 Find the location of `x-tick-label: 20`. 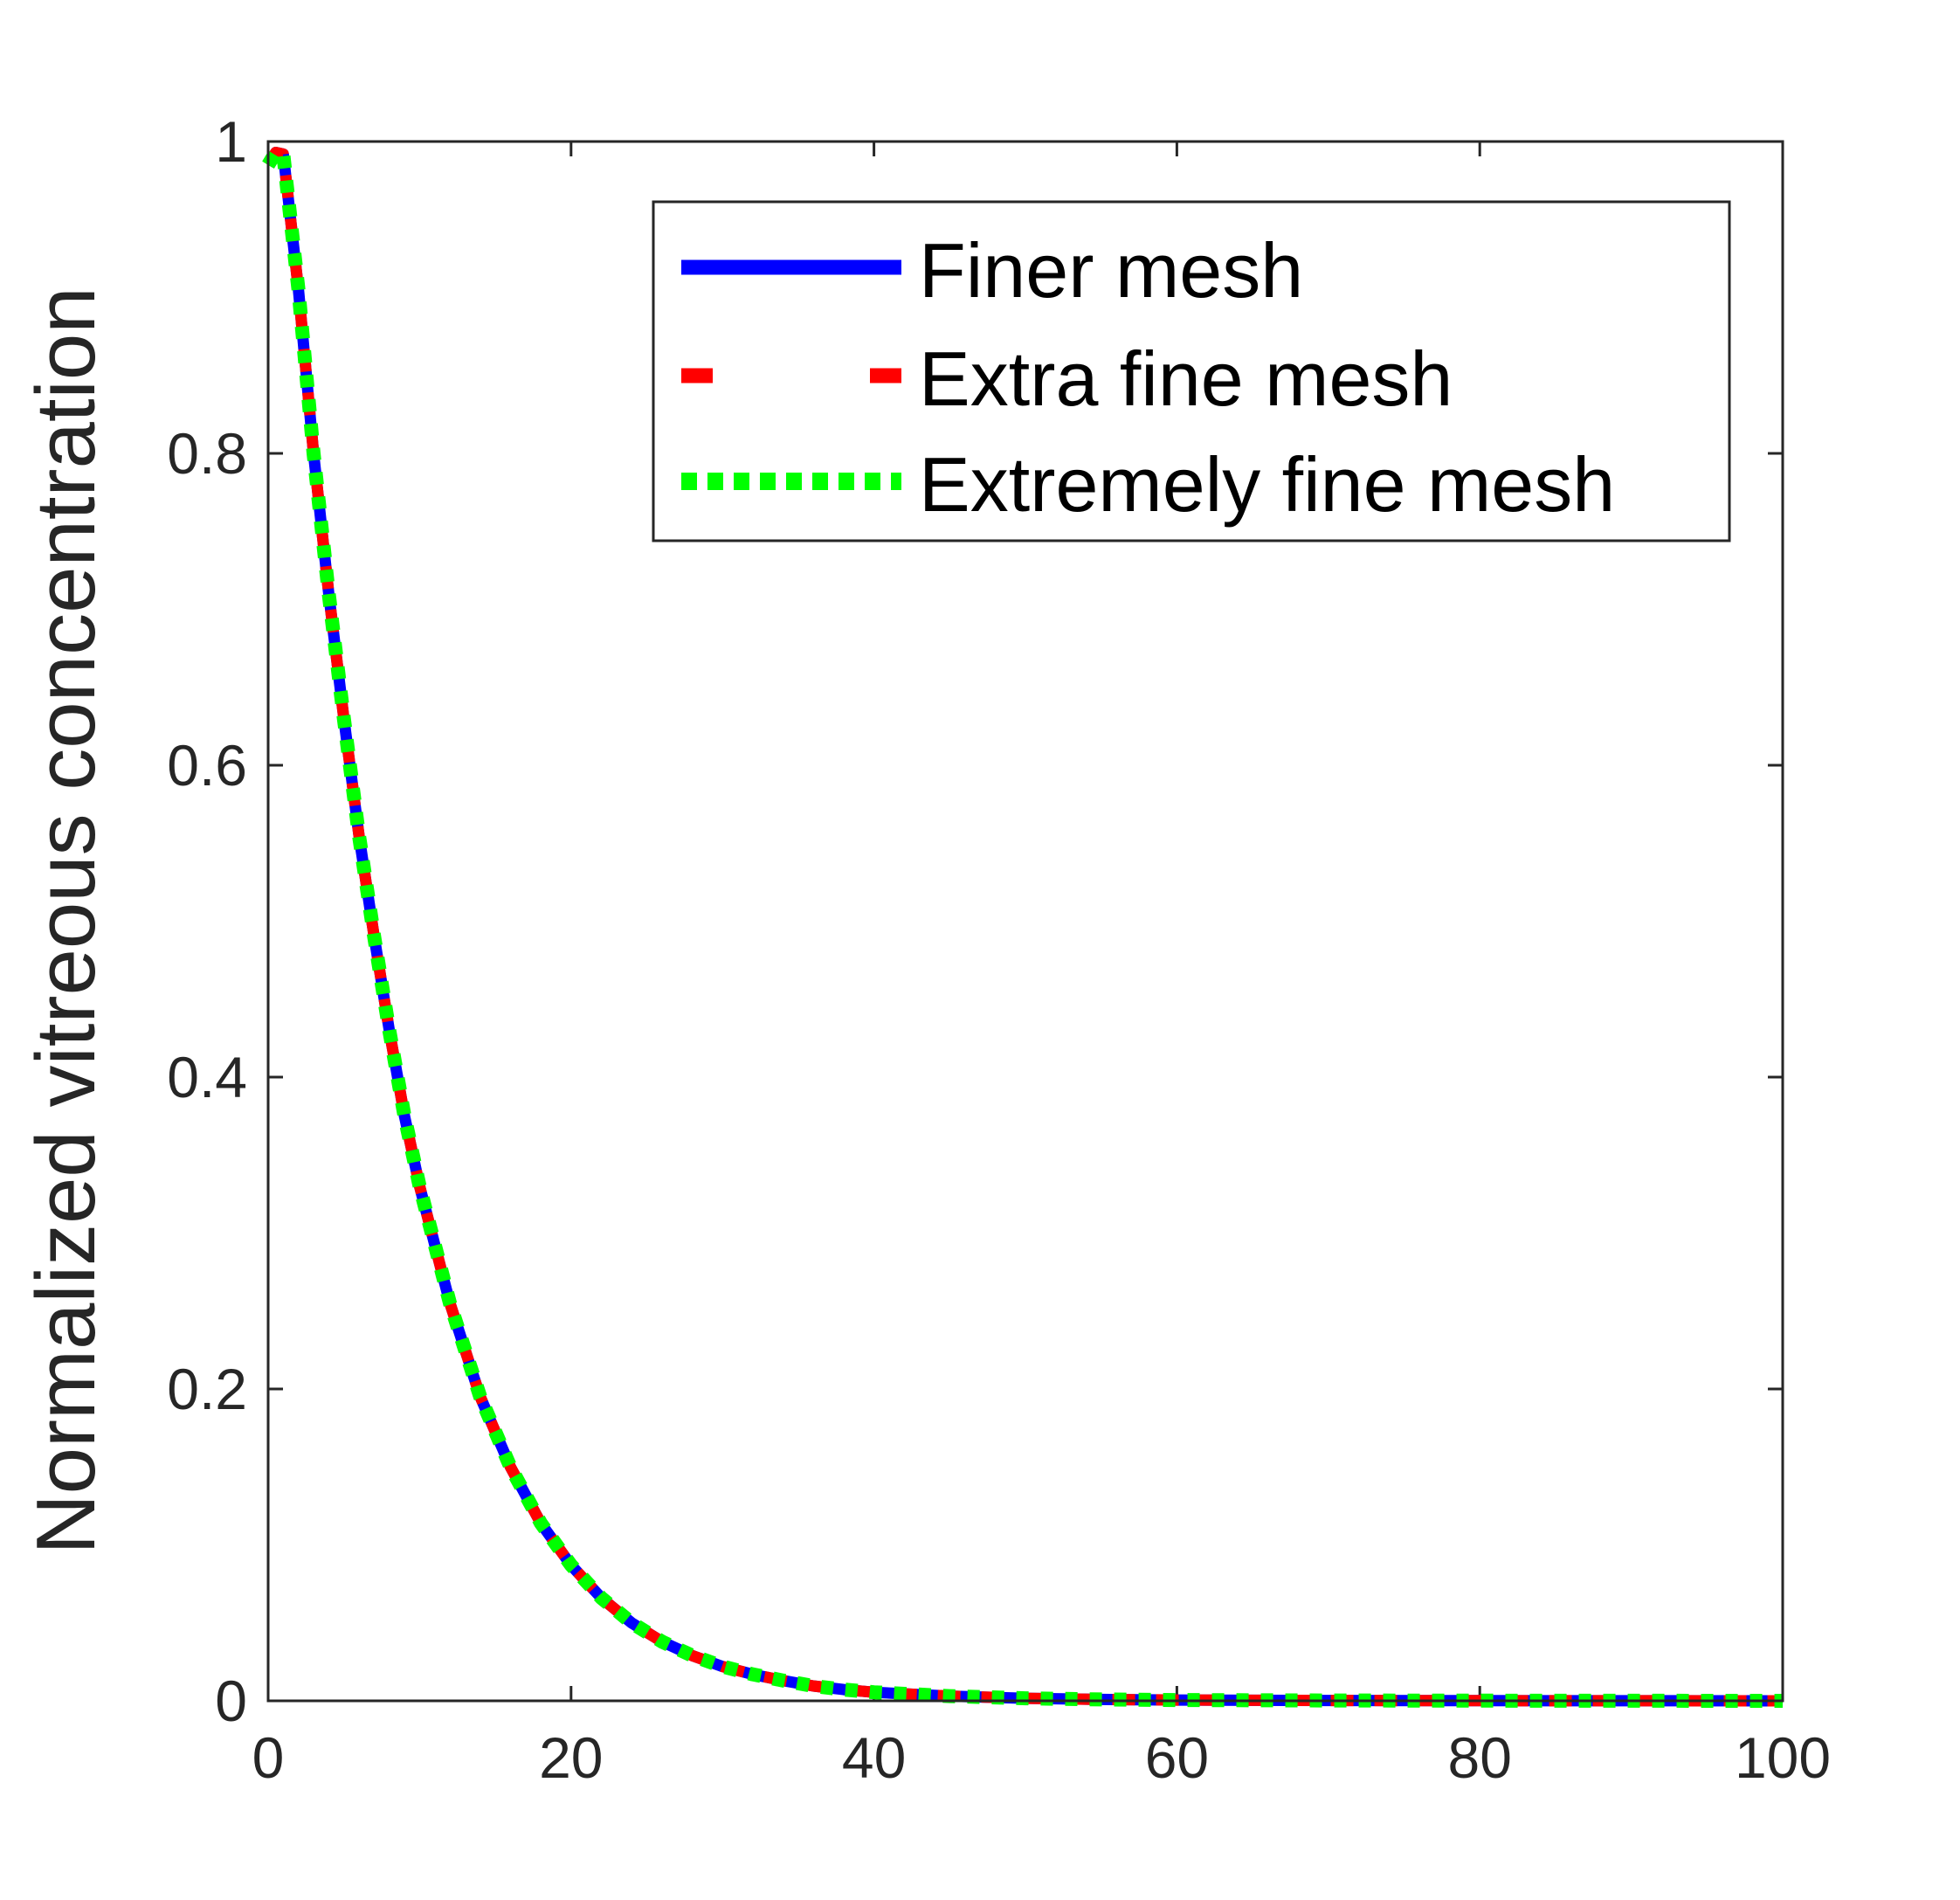

x-tick-label: 20 is located at coordinates (571, 1757).